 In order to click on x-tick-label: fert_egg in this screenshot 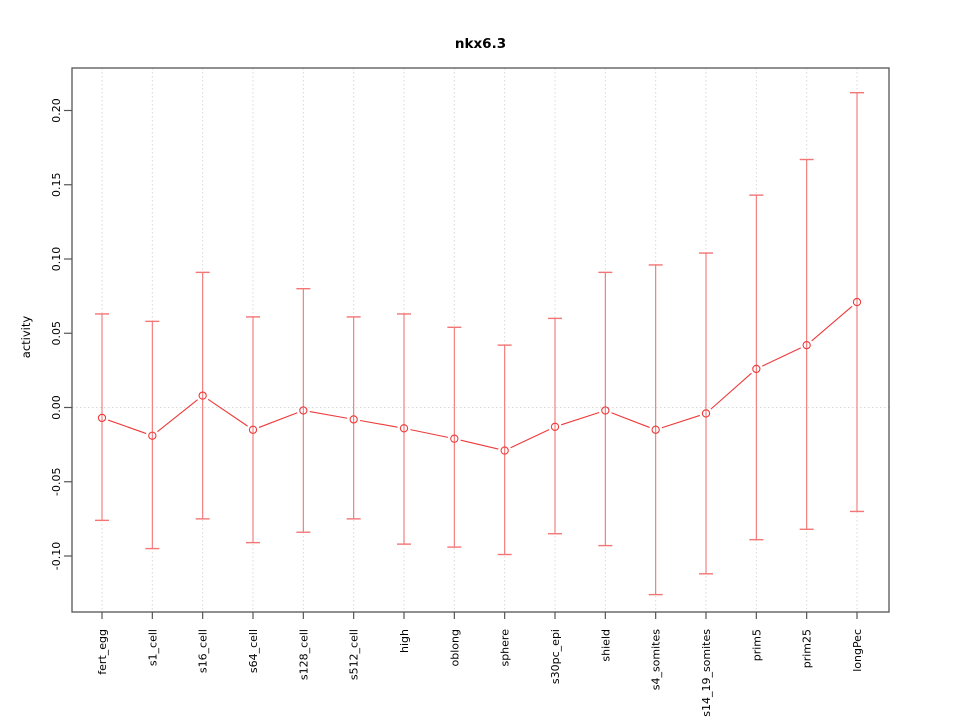, I will do `click(102, 652)`.